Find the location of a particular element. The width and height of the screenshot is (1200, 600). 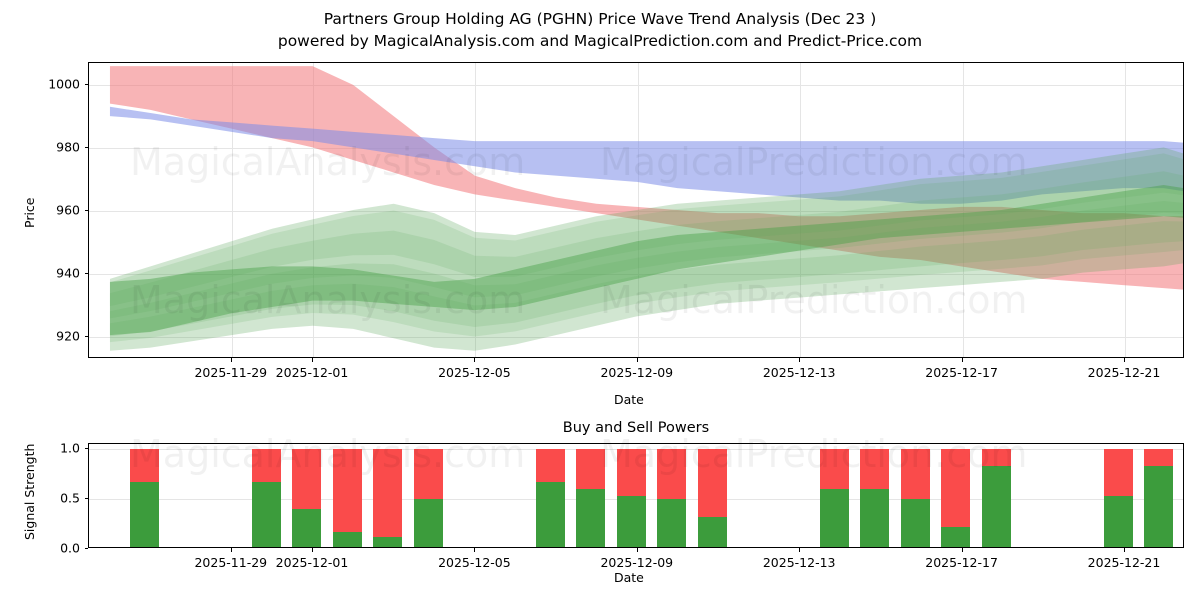

price-xtick-2025-12-01: 2025-12-01 is located at coordinates (312, 372).